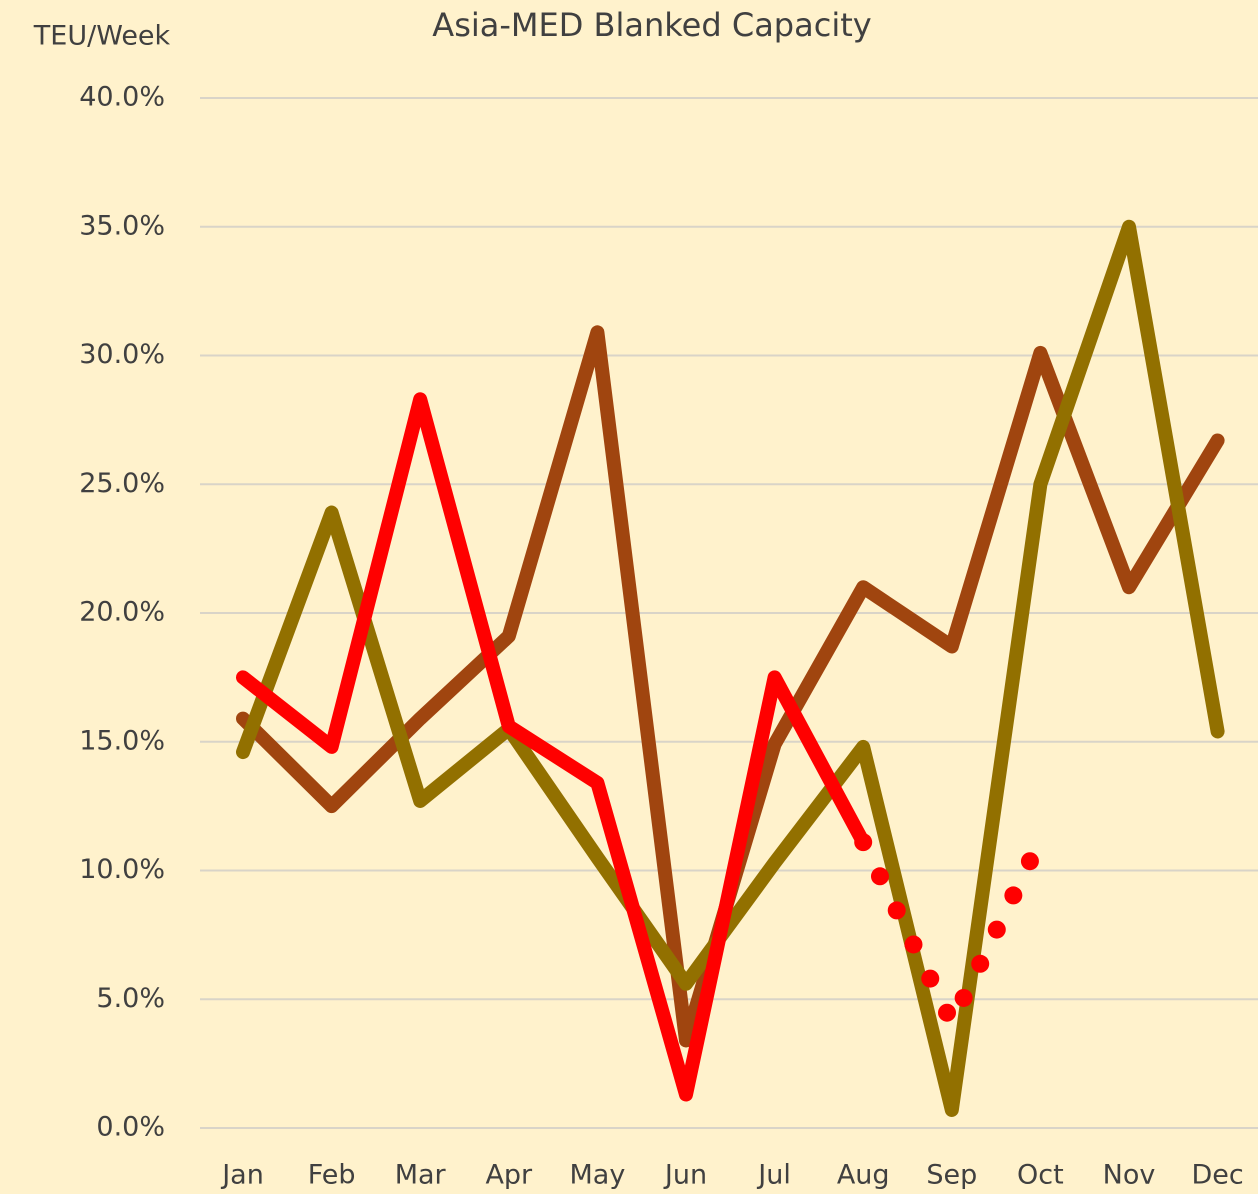  I want to click on y-tick-label: 5.0%, so click(130, 998).